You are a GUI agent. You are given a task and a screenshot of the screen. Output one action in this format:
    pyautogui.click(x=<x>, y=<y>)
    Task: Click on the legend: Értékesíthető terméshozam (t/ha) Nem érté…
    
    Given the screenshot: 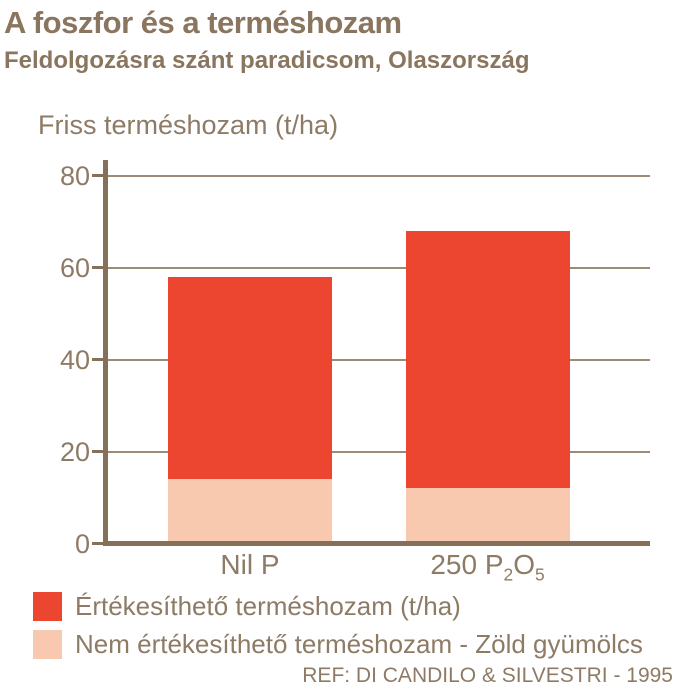 What is the action you would take?
    pyautogui.click(x=338, y=625)
    